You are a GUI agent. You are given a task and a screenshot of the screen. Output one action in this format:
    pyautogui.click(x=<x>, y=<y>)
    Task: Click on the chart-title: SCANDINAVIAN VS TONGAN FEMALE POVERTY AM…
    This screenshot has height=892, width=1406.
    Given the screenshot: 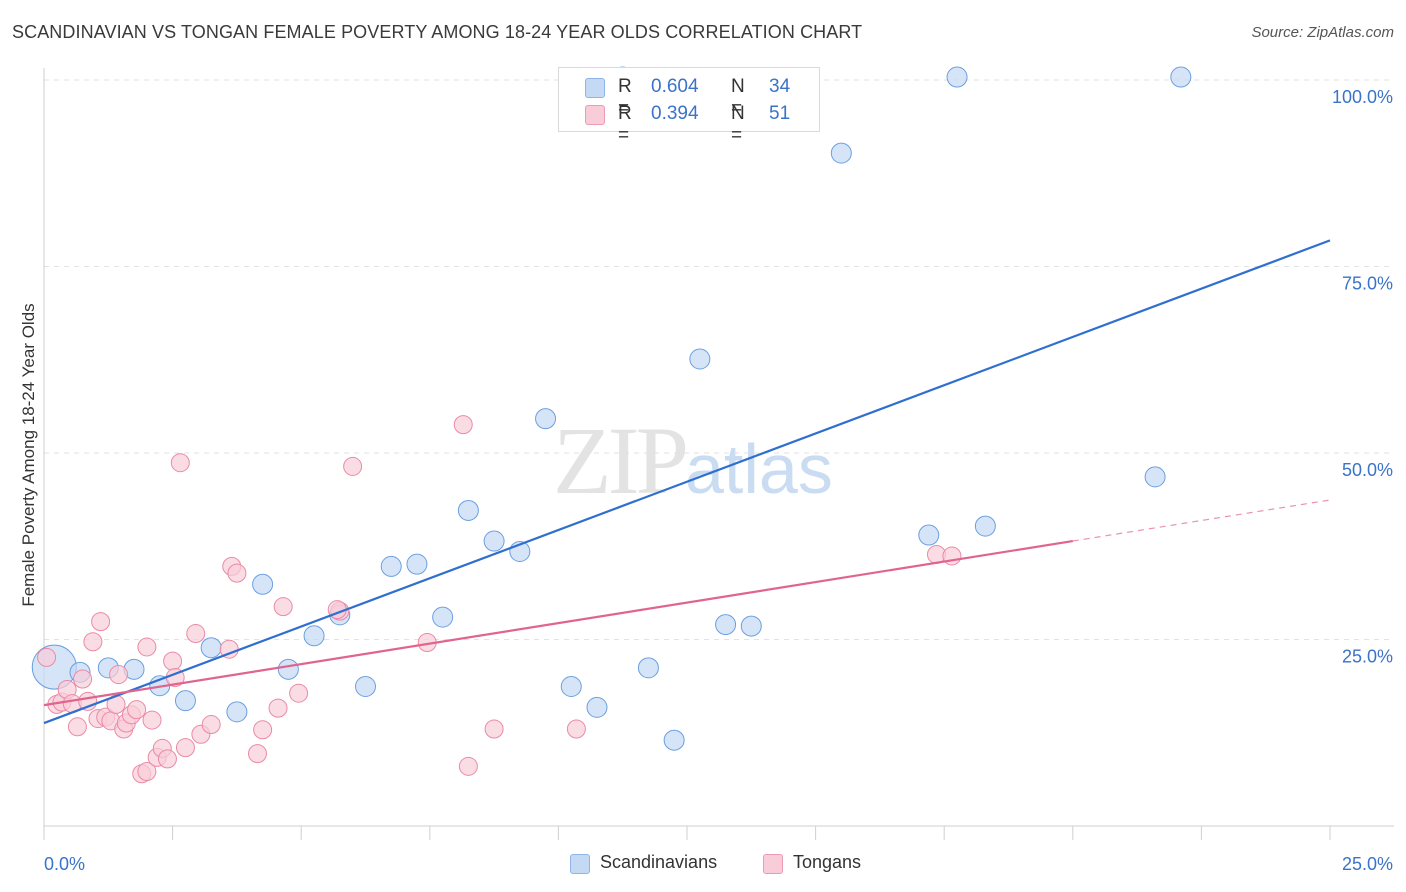 What is the action you would take?
    pyautogui.click(x=437, y=32)
    